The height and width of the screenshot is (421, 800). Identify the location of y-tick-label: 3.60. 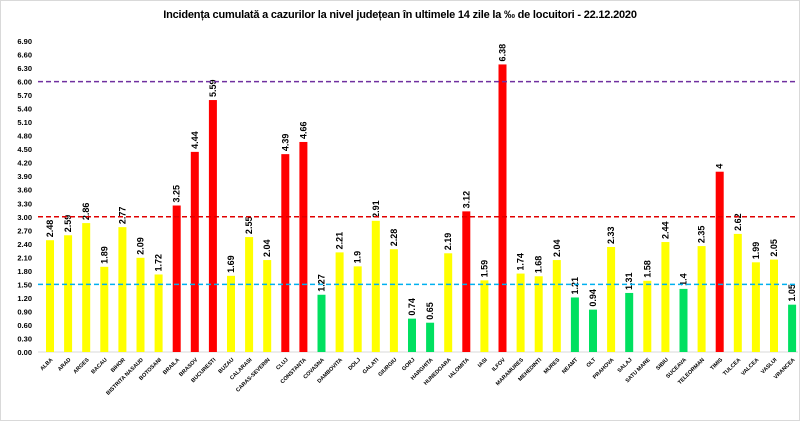
(24, 190).